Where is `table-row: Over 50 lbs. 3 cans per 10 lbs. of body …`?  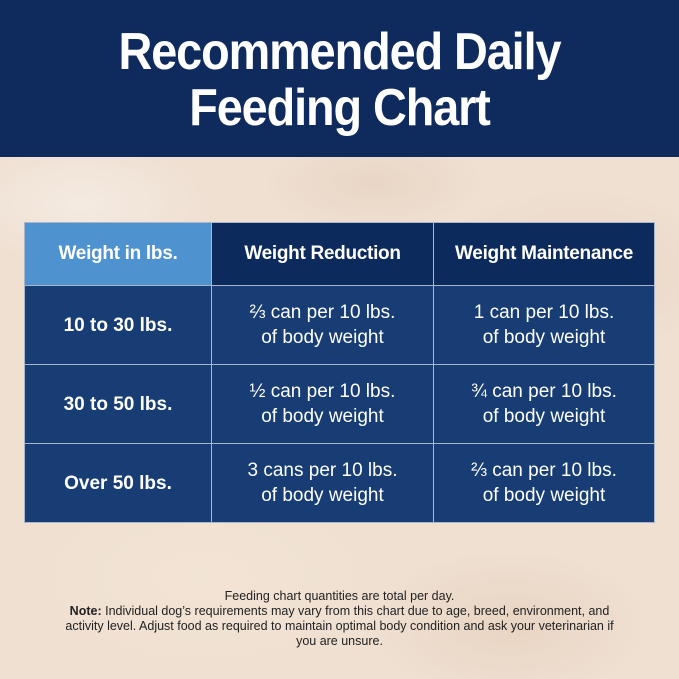 table-row: Over 50 lbs. 3 cans per 10 lbs. of body … is located at coordinates (339, 483).